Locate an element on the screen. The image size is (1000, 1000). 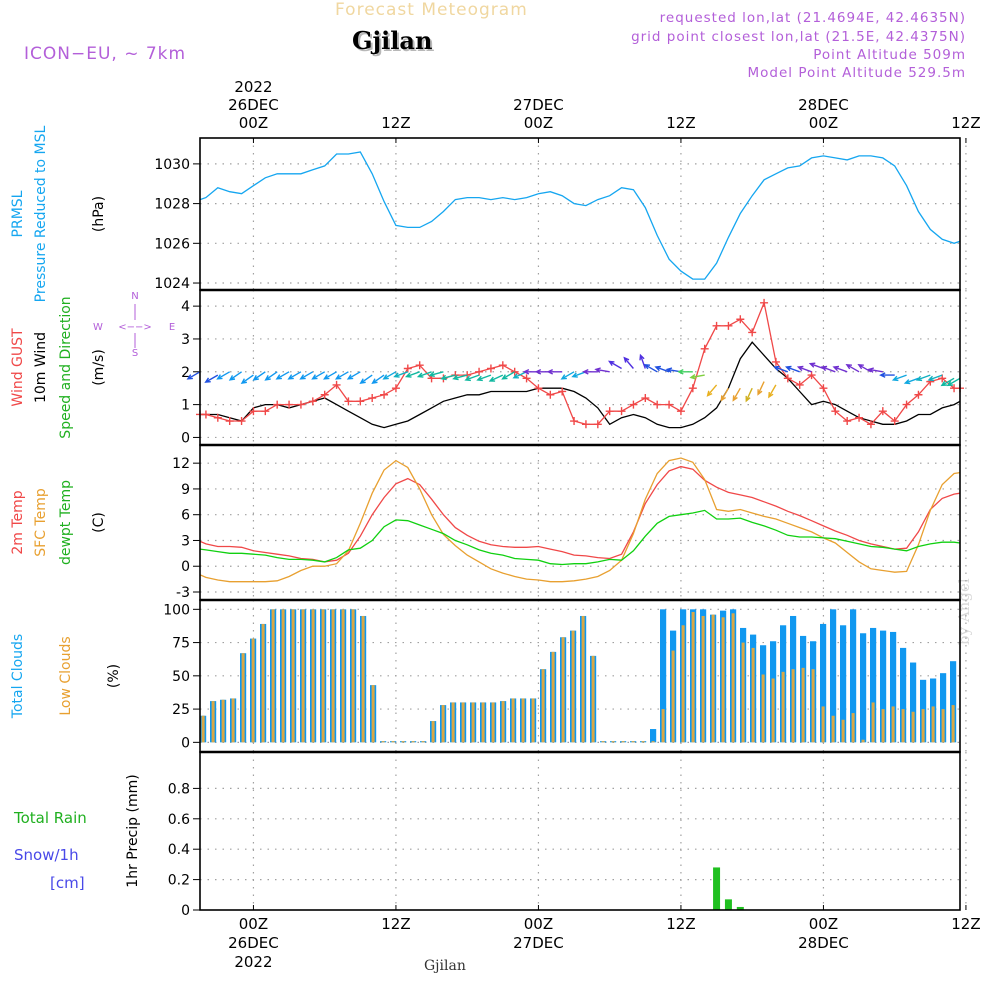
requested-coordinates: requested lon,lat (21.4694E, 42.4635N) is located at coordinates (812, 18).